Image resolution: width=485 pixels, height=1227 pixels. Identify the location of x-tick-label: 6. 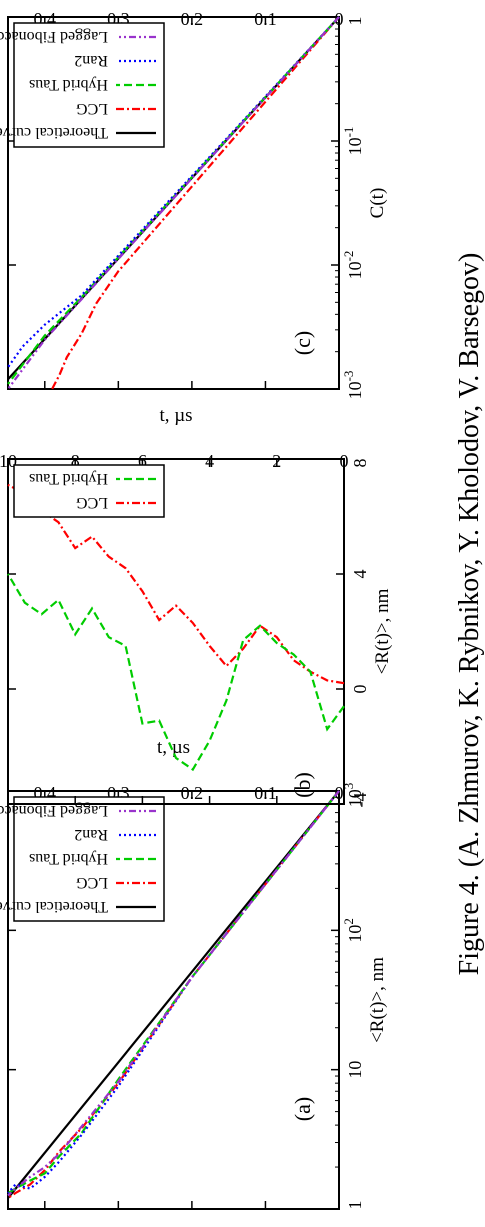
(142, 461).